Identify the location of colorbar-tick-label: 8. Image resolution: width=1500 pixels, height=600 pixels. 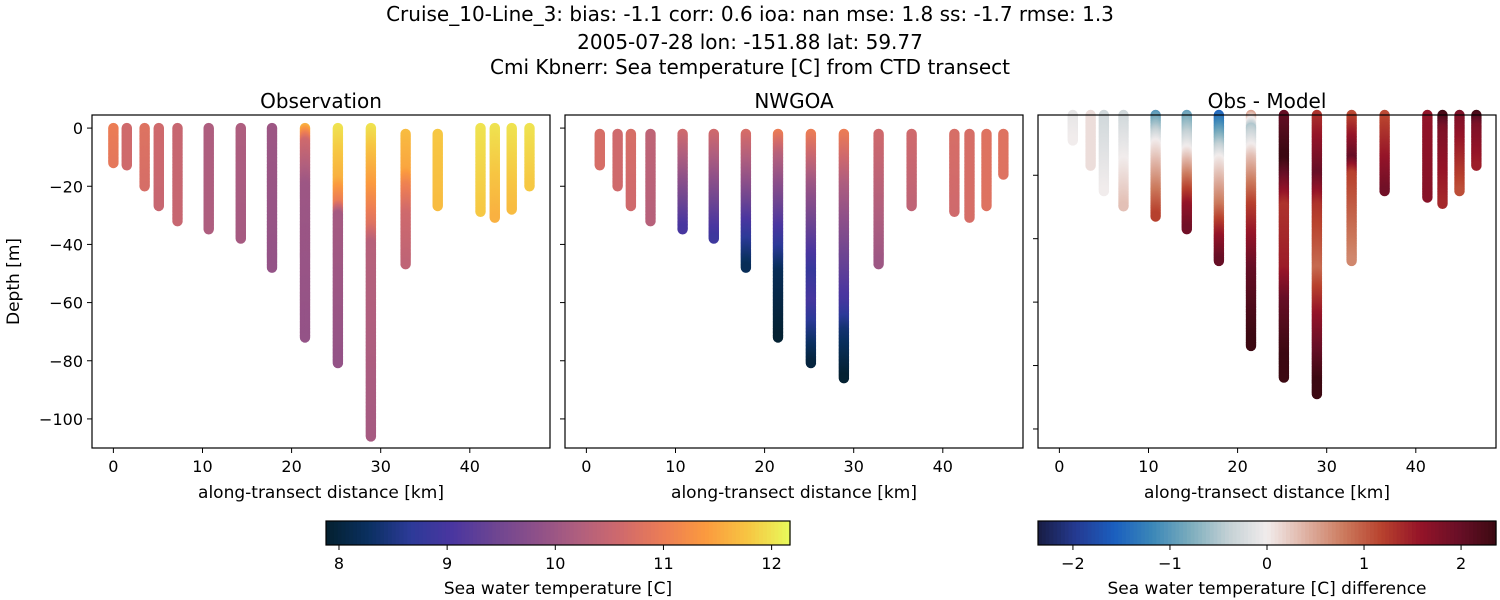
(339, 563).